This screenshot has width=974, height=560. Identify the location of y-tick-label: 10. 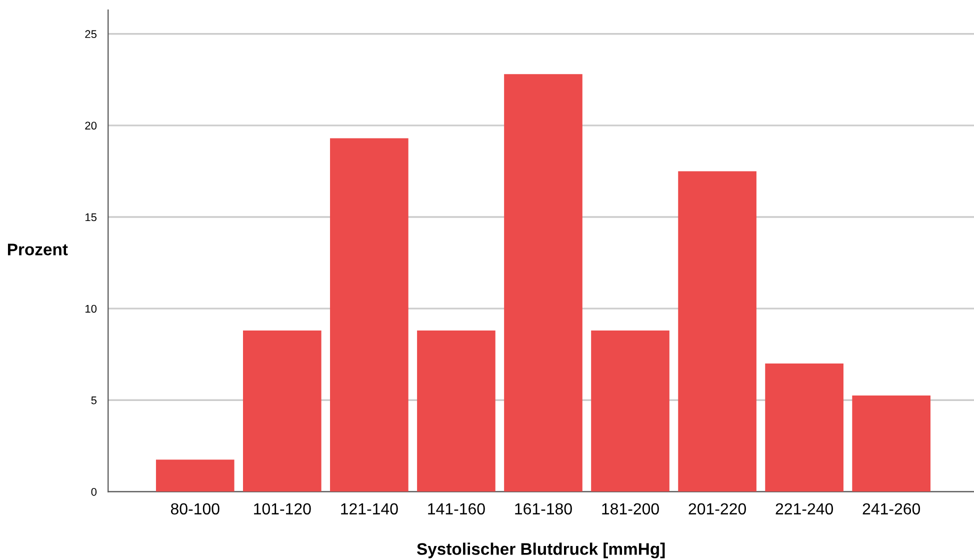
(91, 308).